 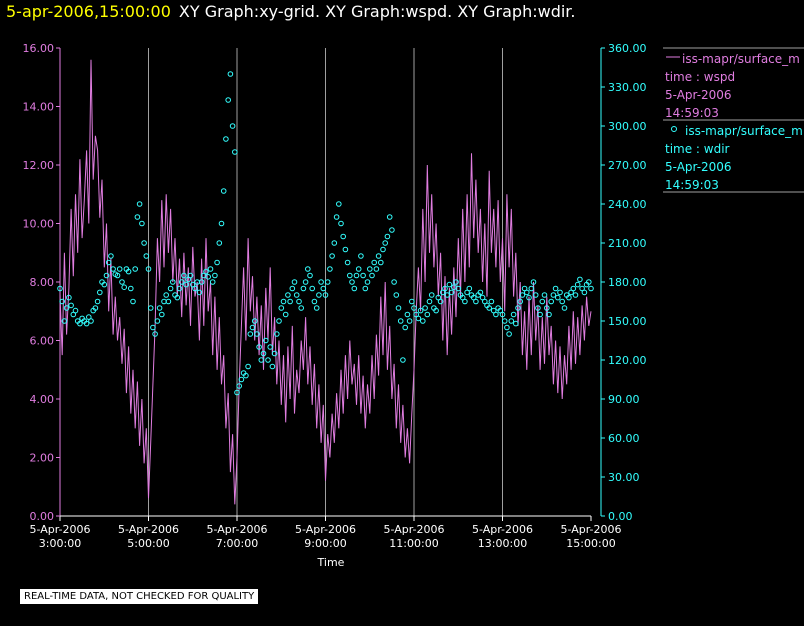 I want to click on y-left-tick-label: 8.00, so click(x=42, y=282).